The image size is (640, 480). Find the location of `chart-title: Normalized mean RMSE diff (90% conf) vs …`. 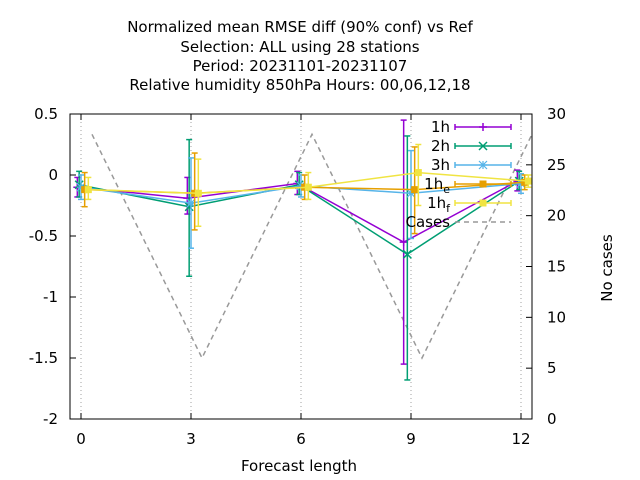

chart-title: Normalized mean RMSE diff (90% conf) vs … is located at coordinates (300, 56).